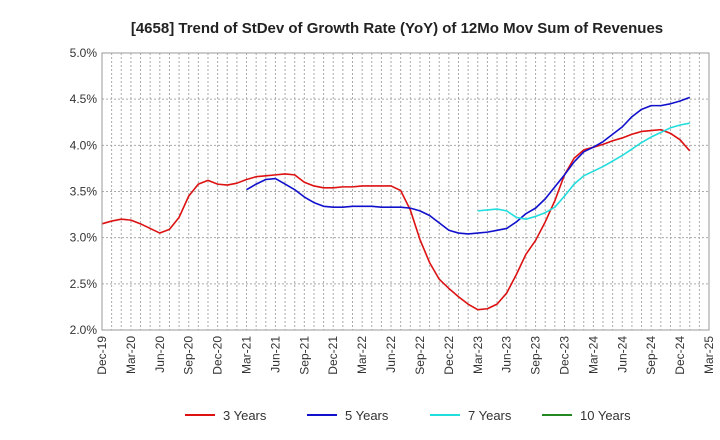  I want to click on x-tick-label: Sep-23, so click(536, 355).